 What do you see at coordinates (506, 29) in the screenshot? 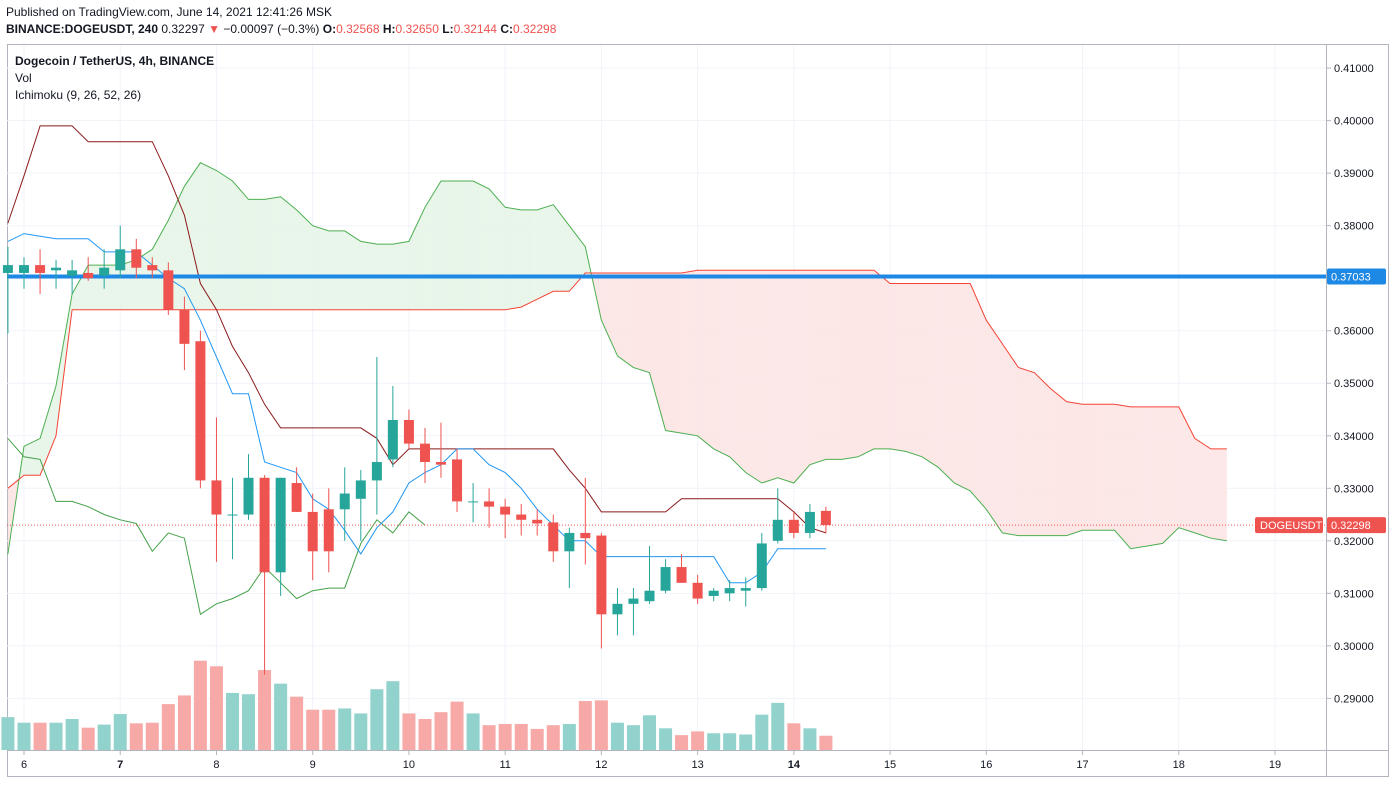
I see `close-label: C:` at bounding box center [506, 29].